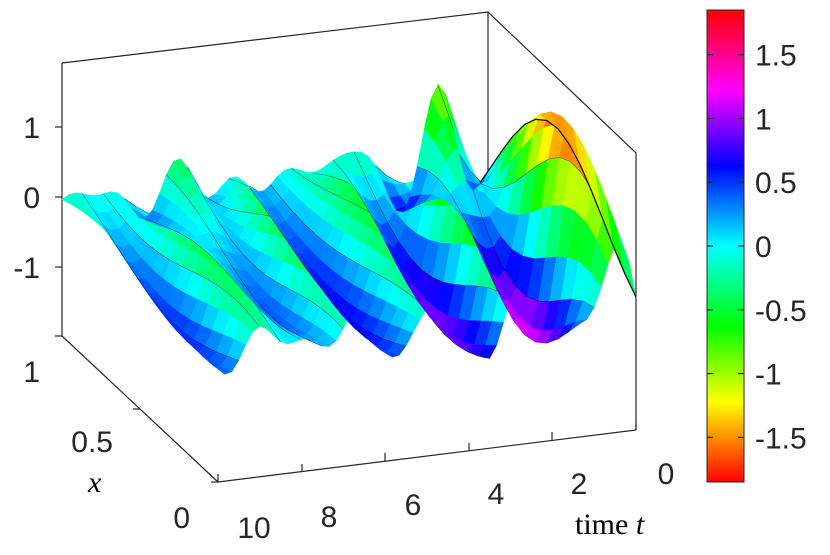 The height and width of the screenshot is (555, 830). I want to click on colorbar-tick-label: 1, so click(763, 119).